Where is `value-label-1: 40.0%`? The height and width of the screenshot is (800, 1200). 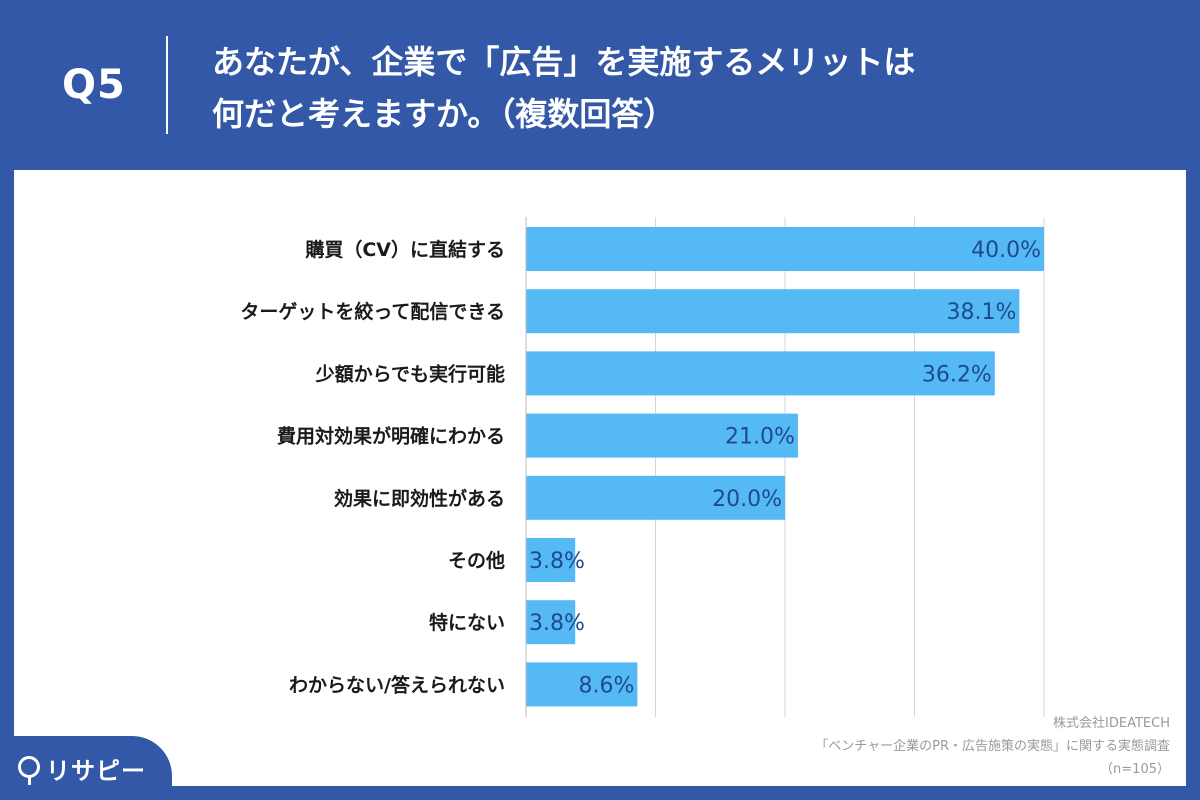 value-label-1: 40.0% is located at coordinates (1006, 250).